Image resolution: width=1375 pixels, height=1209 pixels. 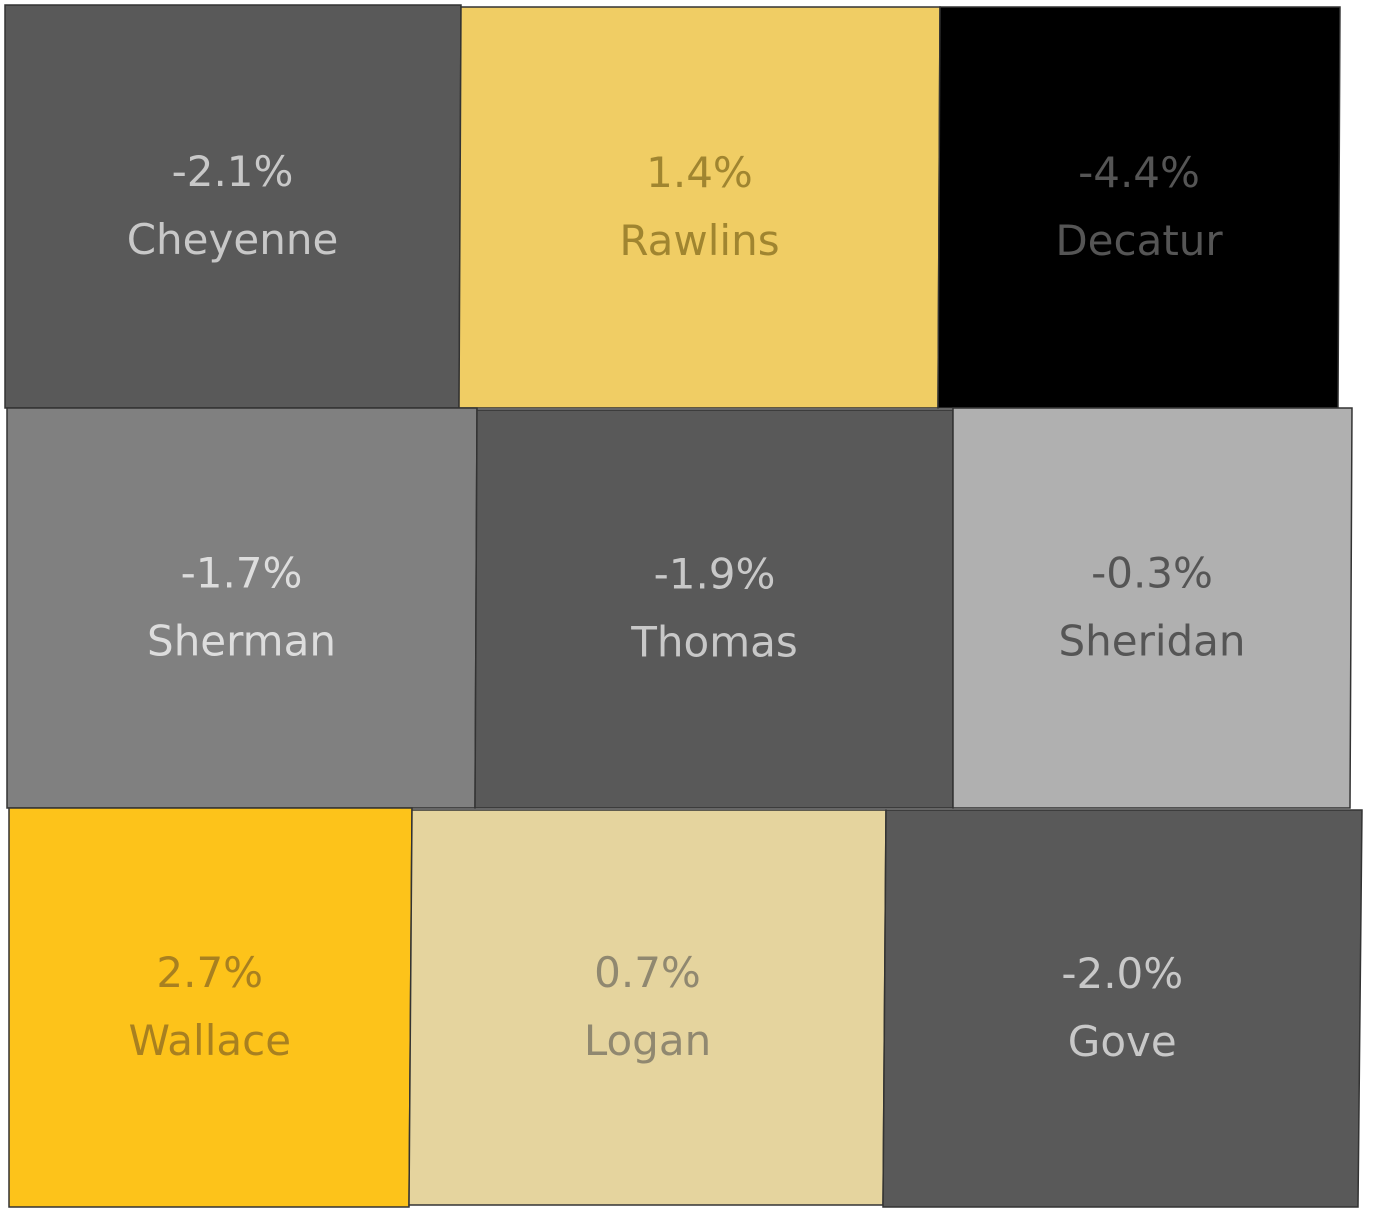 What do you see at coordinates (715, 574) in the screenshot?
I see `county-value: -1.9%` at bounding box center [715, 574].